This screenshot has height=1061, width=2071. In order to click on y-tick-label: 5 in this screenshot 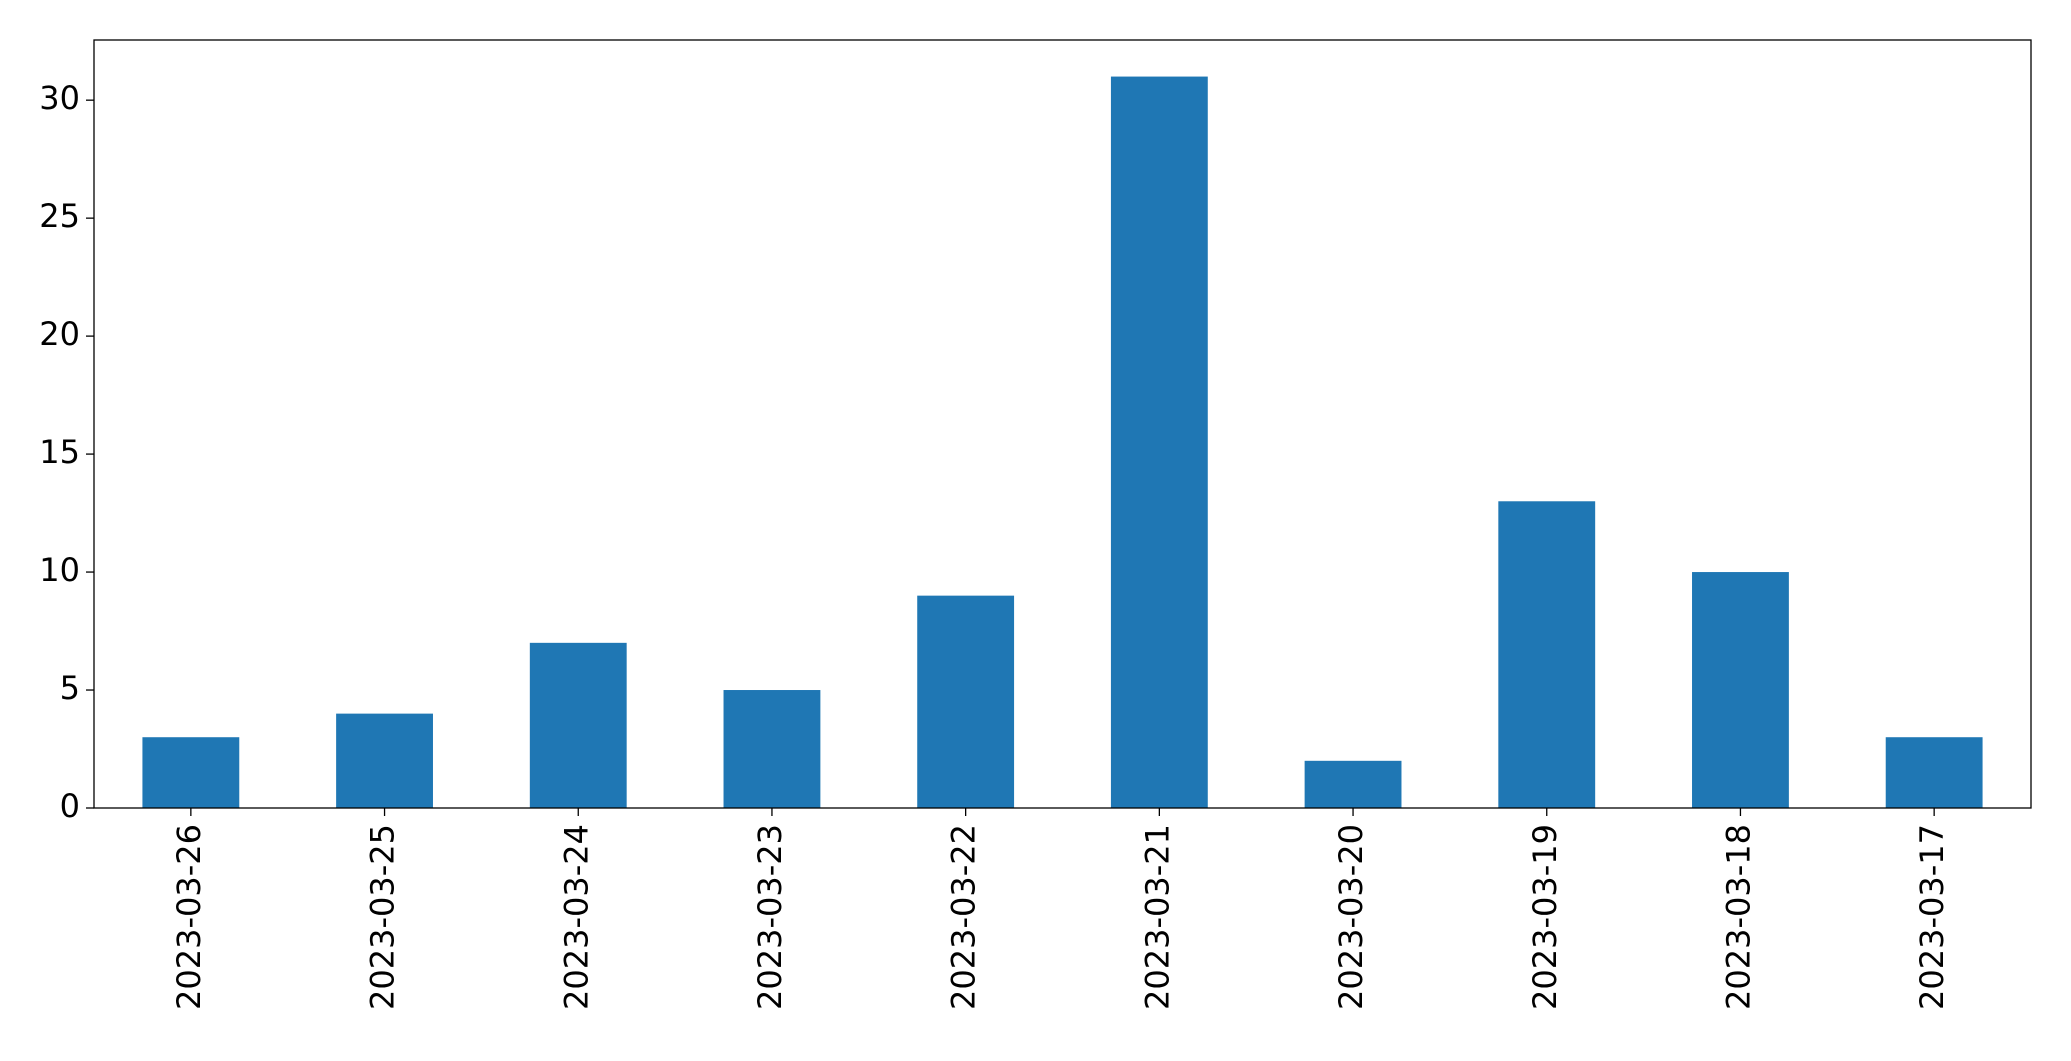, I will do `click(70, 688)`.